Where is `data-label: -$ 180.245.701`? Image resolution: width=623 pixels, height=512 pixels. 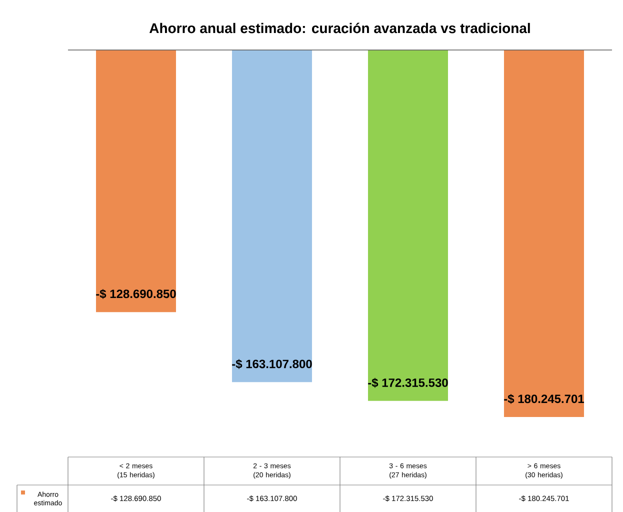
data-label: -$ 180.245.701 is located at coordinates (544, 399).